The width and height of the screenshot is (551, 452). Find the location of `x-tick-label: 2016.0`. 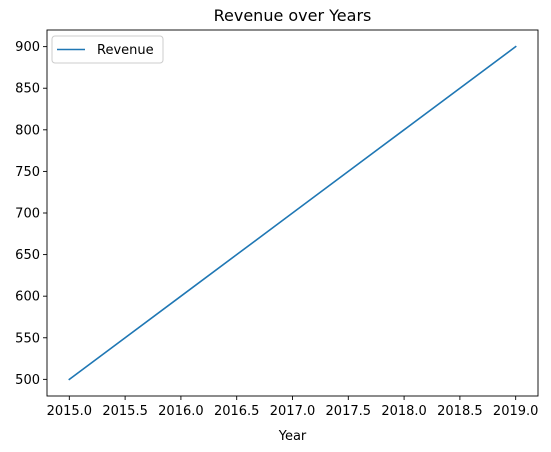

x-tick-label: 2016.0 is located at coordinates (181, 411).